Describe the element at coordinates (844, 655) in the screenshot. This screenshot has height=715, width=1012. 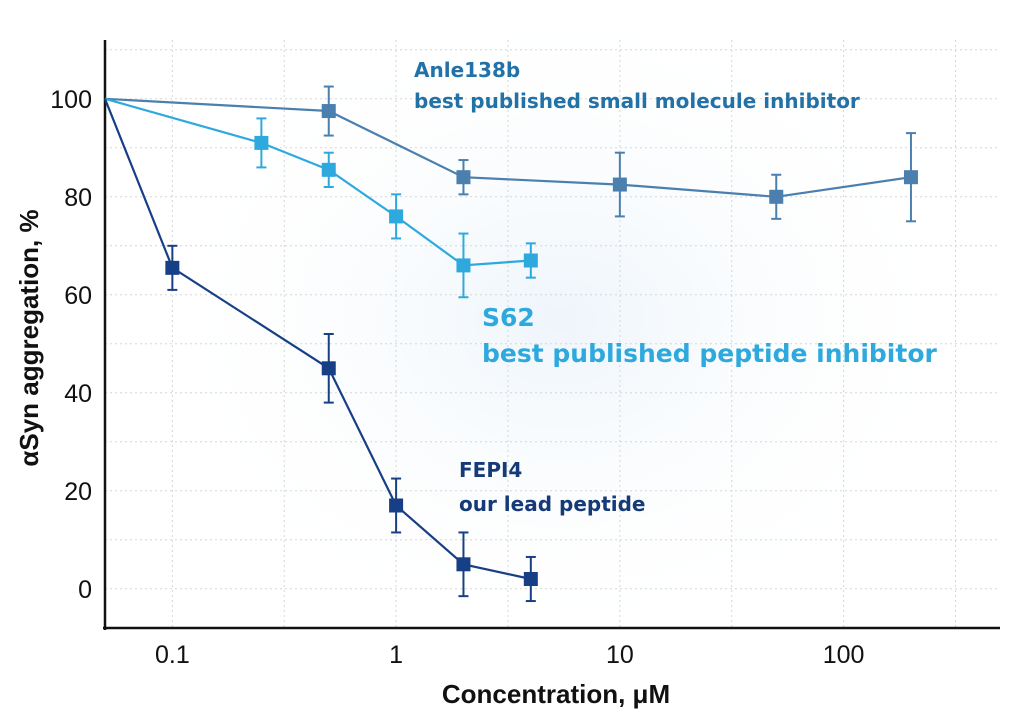
I see `x-tick-label: 100` at that location.